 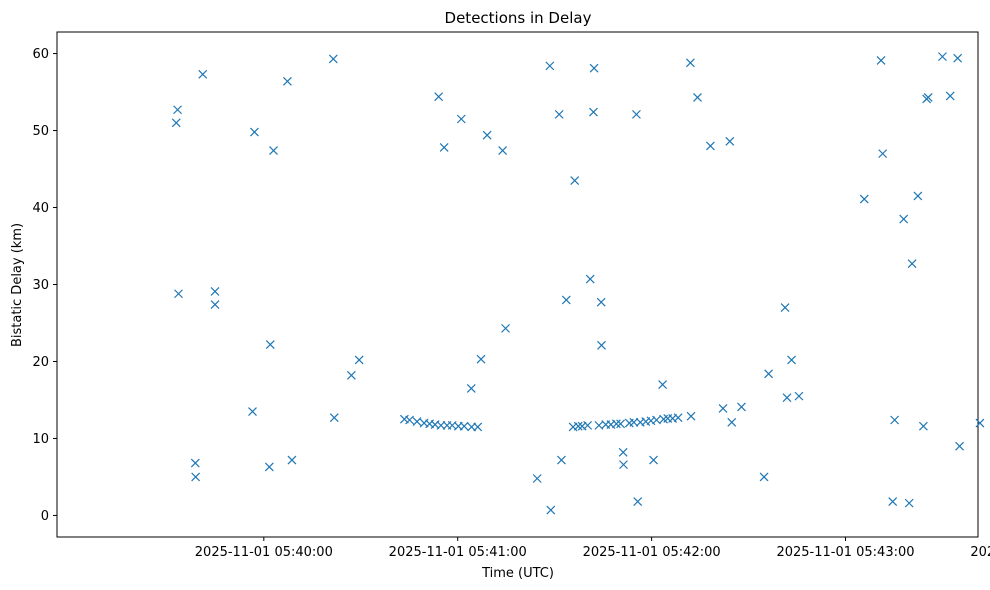 I want to click on x-tick-label: 2025-11-01 05:41:00, so click(x=458, y=552).